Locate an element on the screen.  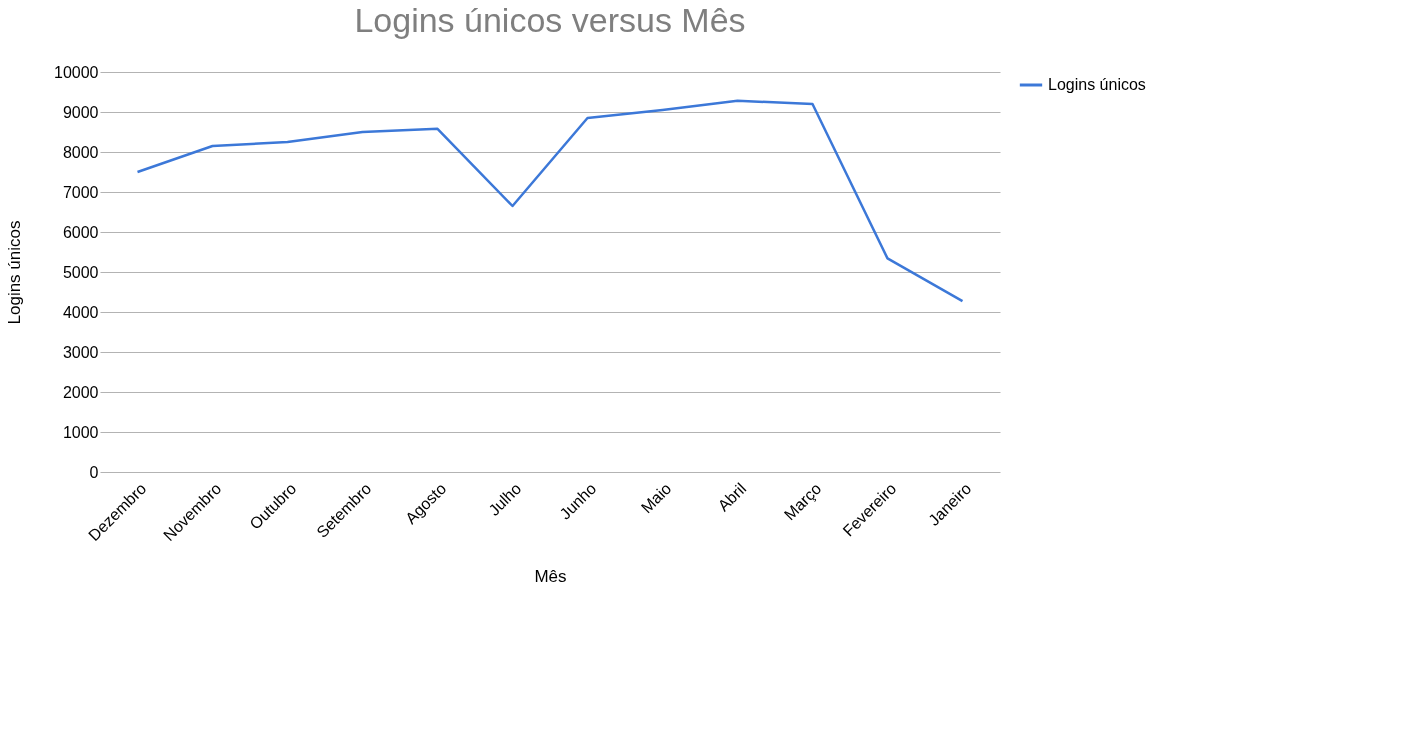
y-tick-label: 8000 is located at coordinates (80, 152).